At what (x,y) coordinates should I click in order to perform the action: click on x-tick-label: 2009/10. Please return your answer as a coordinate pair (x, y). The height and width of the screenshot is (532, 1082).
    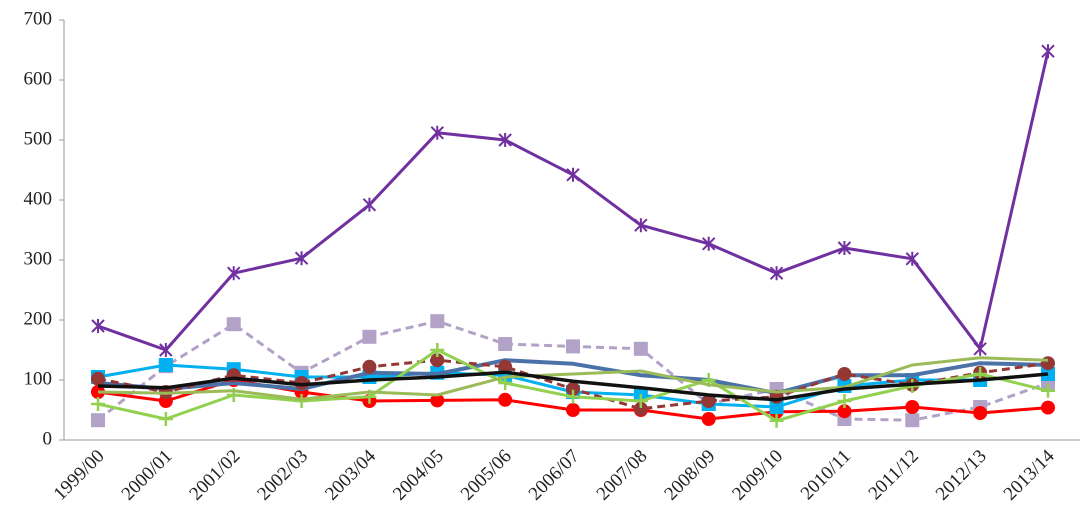
    Looking at the image, I should click on (757, 475).